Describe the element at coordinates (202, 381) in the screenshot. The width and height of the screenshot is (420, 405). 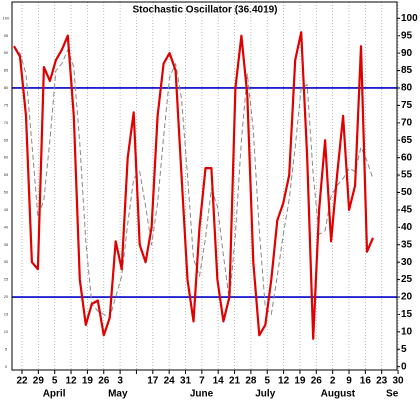
I see `x-tick-label: 7` at that location.